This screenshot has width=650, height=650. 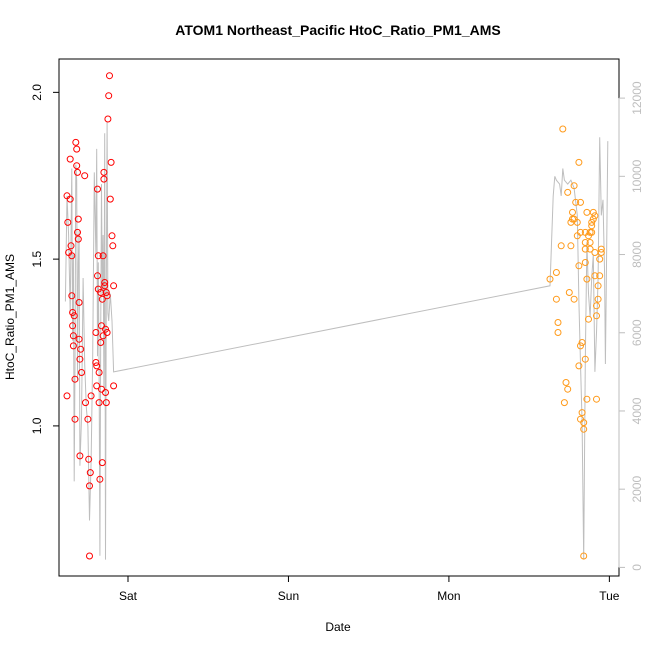 I want to click on y-right-tick-label: 2000, so click(x=637, y=489).